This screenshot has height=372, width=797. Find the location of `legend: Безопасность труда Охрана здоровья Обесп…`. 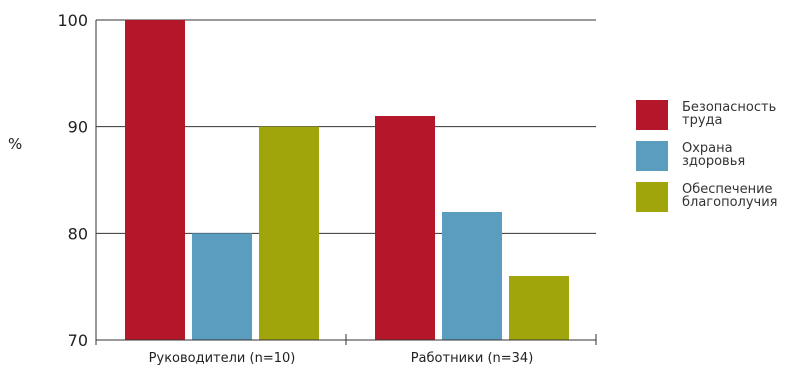

legend: Безопасность труда Охрана здоровья Обесп… is located at coordinates (716, 161).